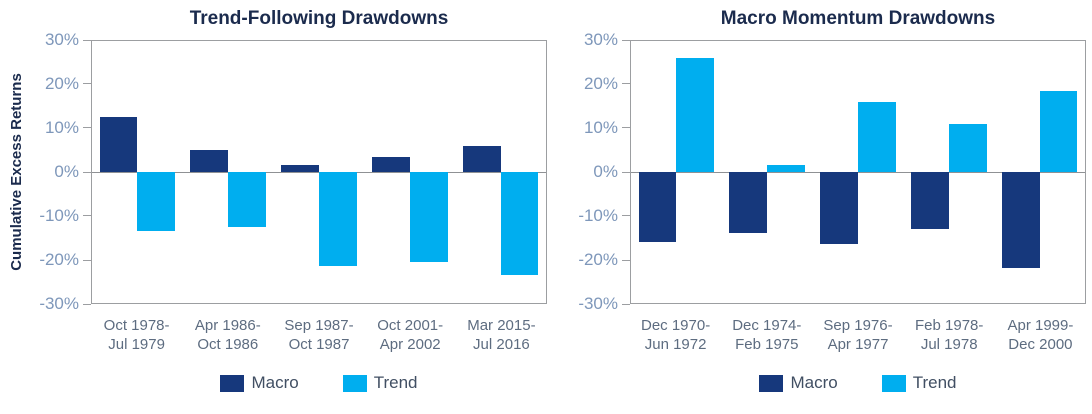  Describe the element at coordinates (675, 344) in the screenshot. I see `x-tick-label-line: Jun 1972` at that location.